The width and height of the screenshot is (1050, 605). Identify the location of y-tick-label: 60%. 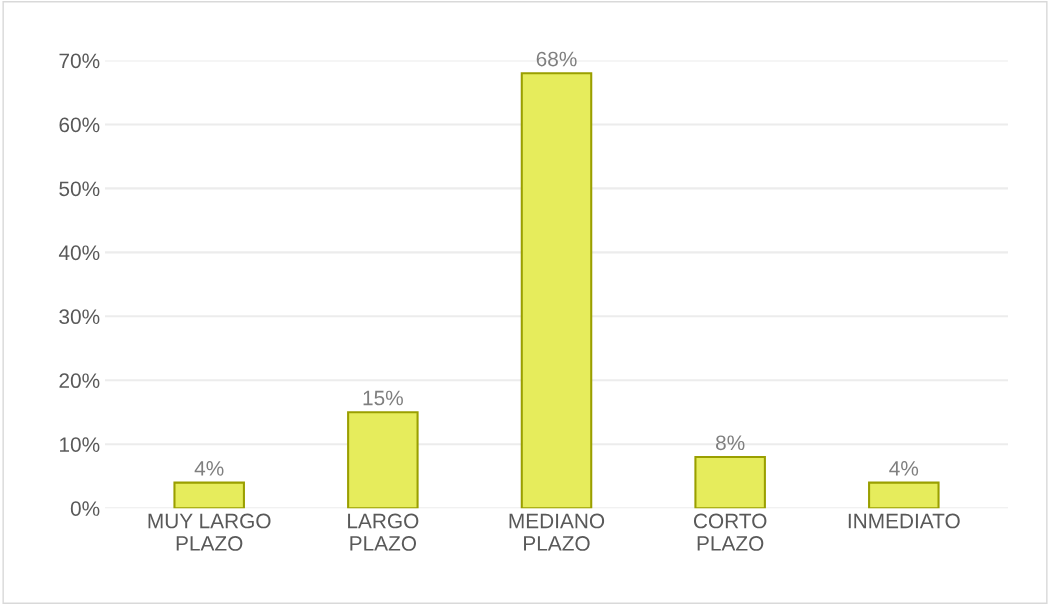
(79, 125).